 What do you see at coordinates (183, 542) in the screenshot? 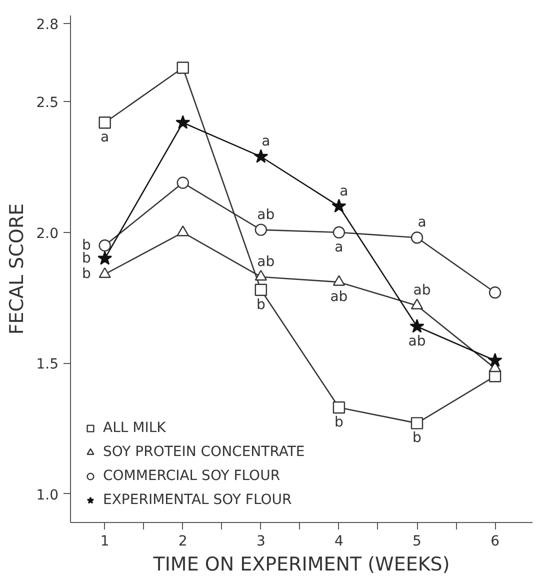
I see `x-tick-label: 2` at bounding box center [183, 542].